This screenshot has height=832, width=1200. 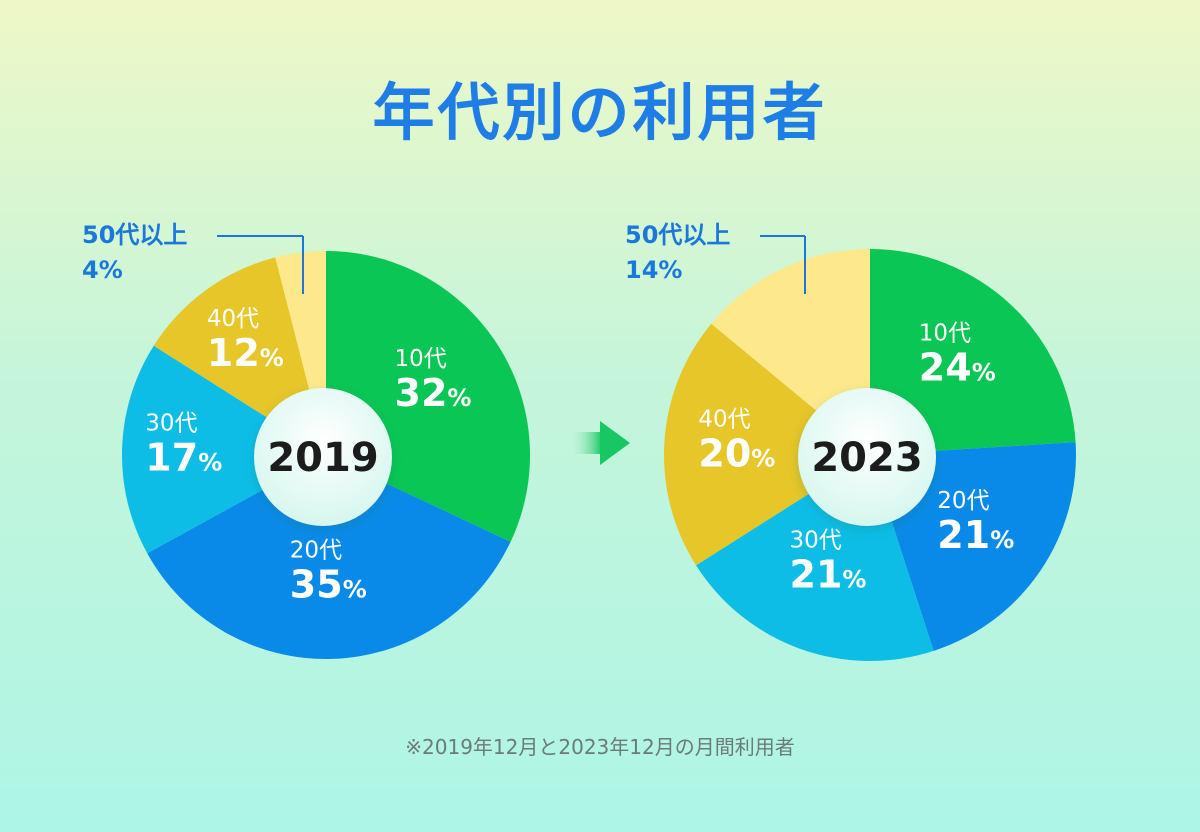 I want to click on slice-value-label: 24%, so click(x=957, y=367).